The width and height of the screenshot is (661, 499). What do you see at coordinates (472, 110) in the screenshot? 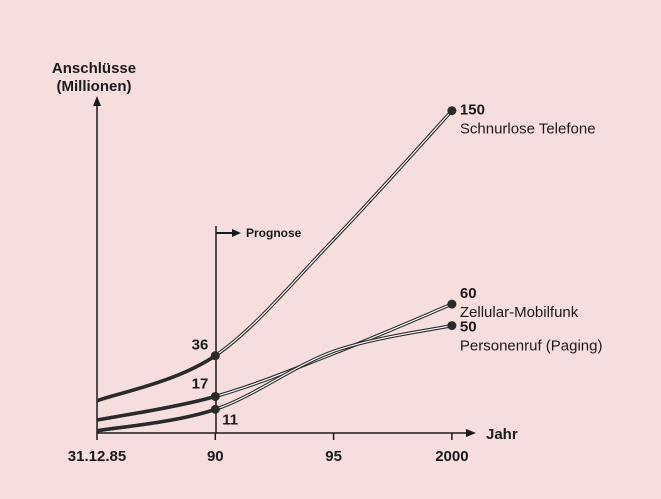
I see `data-label: 150` at bounding box center [472, 110].